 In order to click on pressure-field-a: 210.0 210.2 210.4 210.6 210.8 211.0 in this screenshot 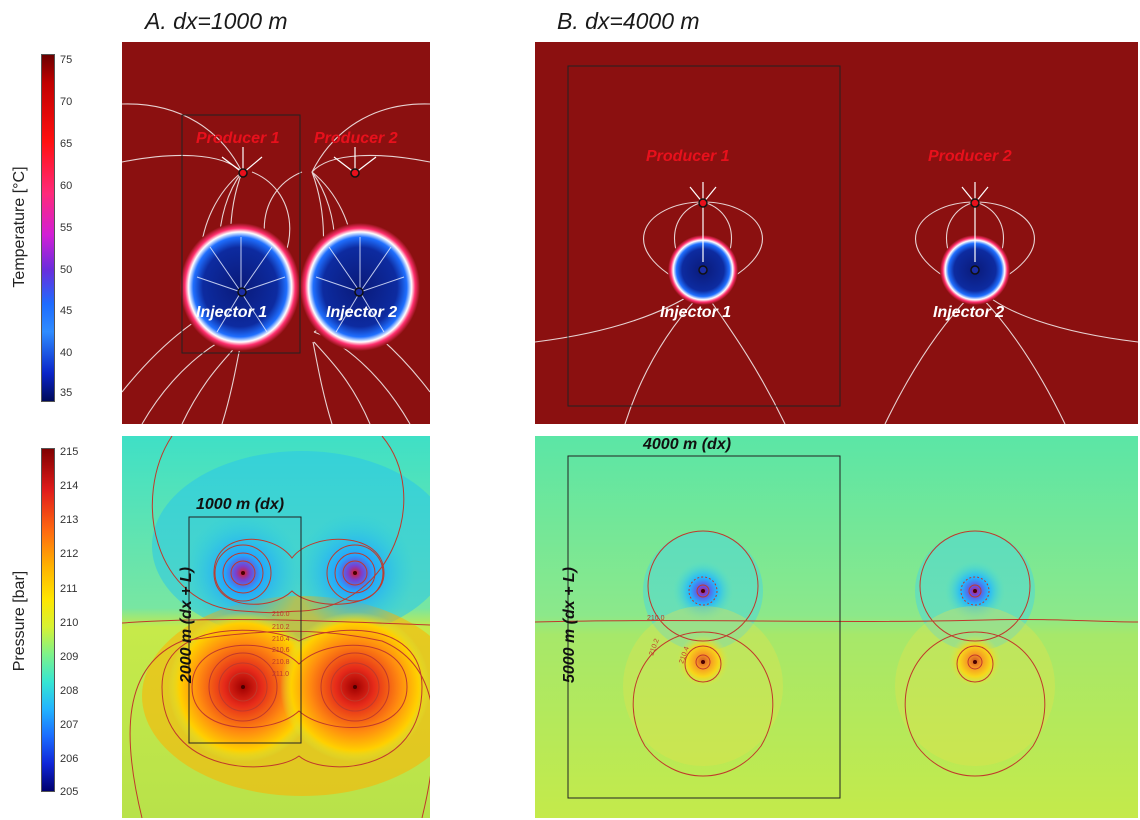, I will do `click(276, 627)`.